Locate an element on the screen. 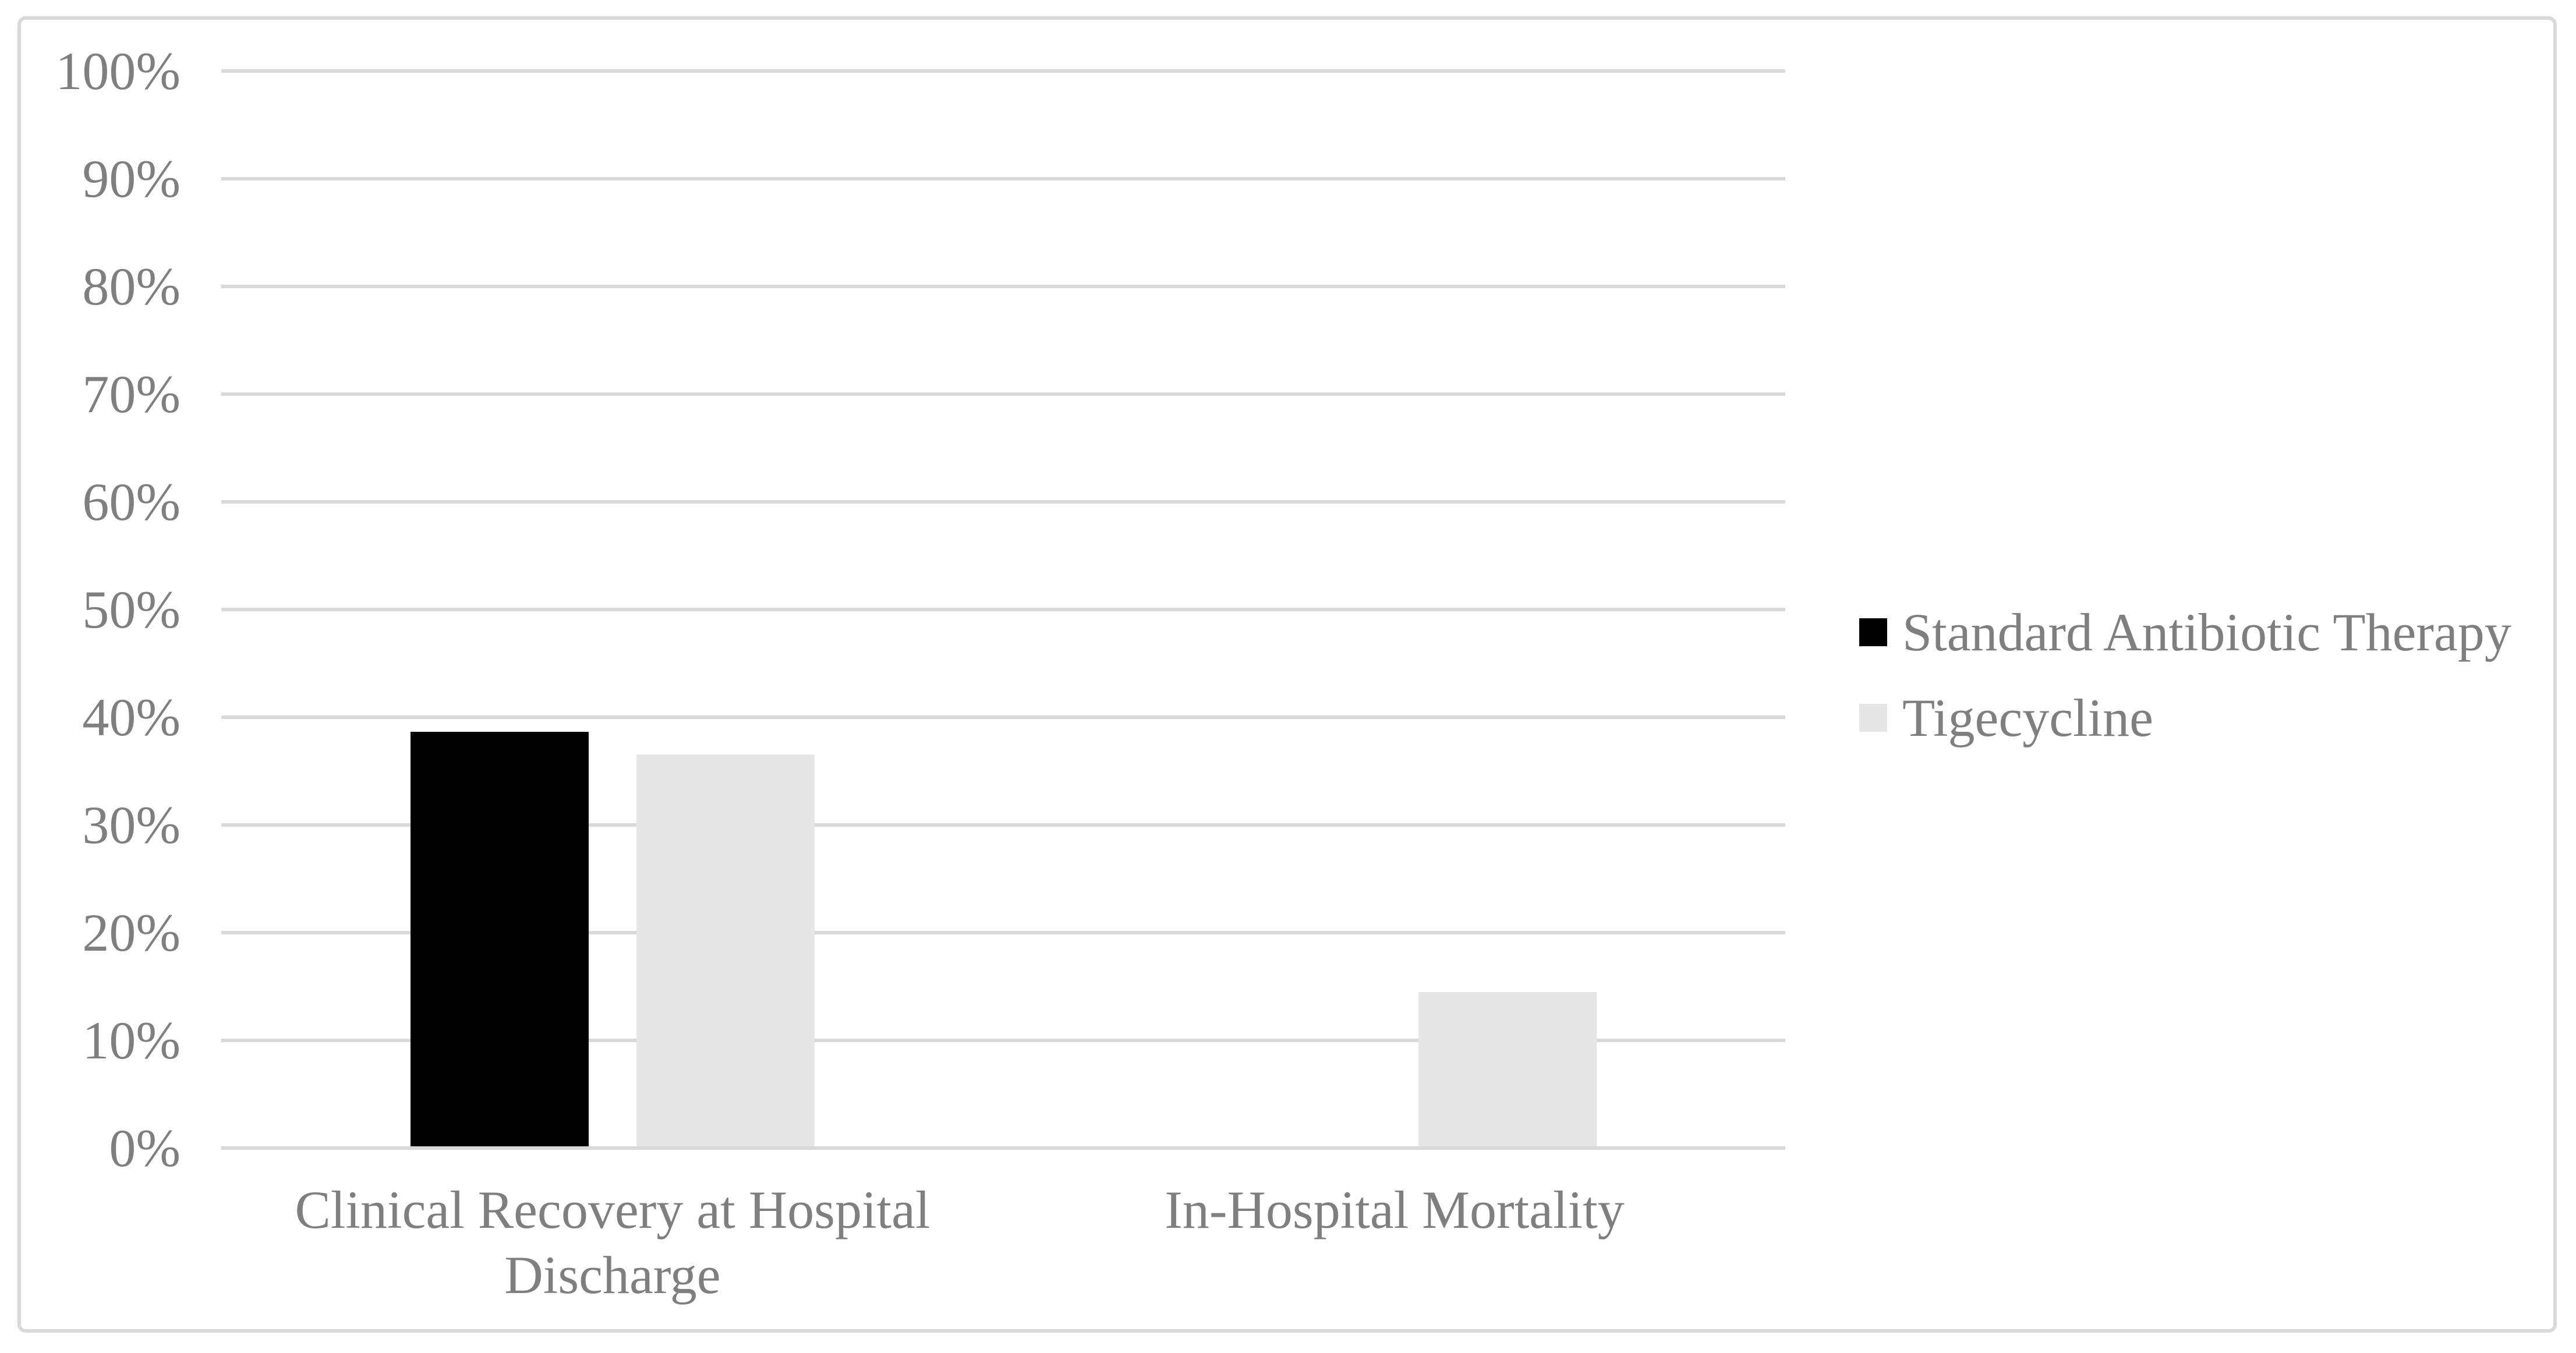 This screenshot has height=1353, width=2576. bar-tigecycline-clinical-recovery-at-hospital-discharge is located at coordinates (726, 951).